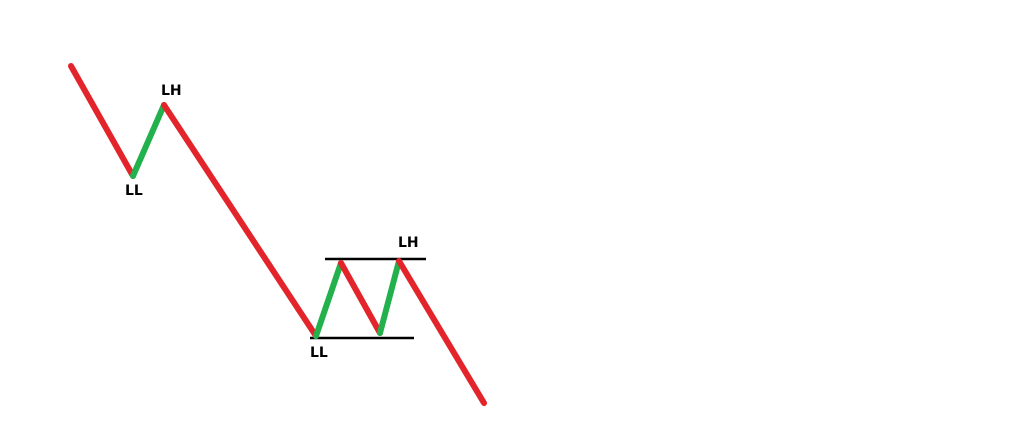 The image size is (1018, 433). What do you see at coordinates (408, 243) in the screenshot?
I see `label-second-high: LH` at bounding box center [408, 243].